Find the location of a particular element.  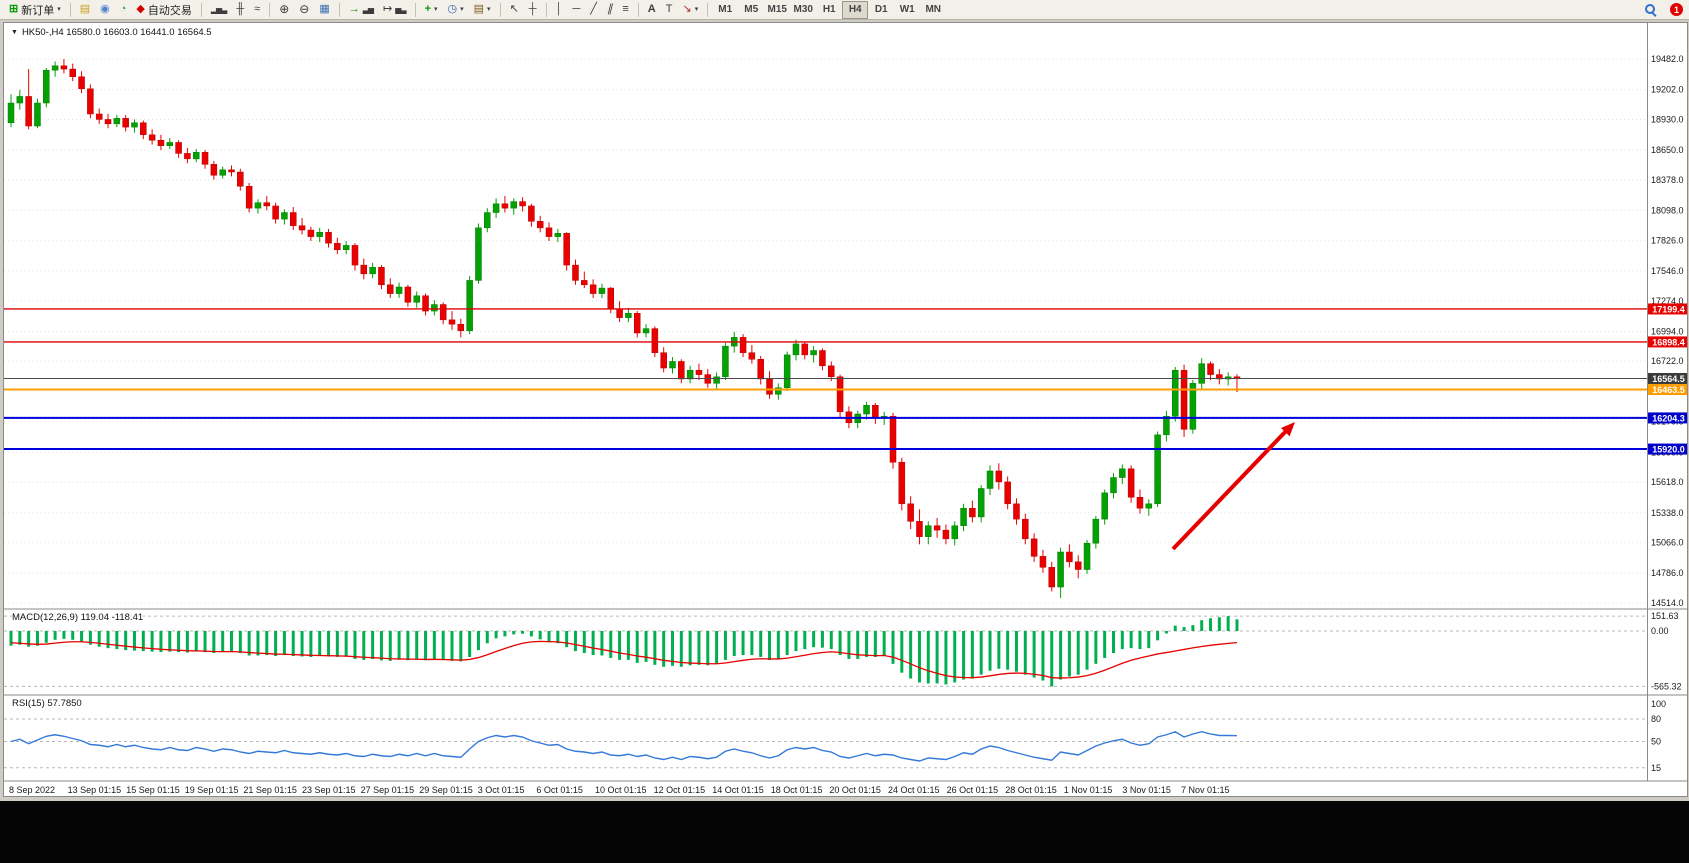

timeframe-button-m5: M5 is located at coordinates (751, 10).